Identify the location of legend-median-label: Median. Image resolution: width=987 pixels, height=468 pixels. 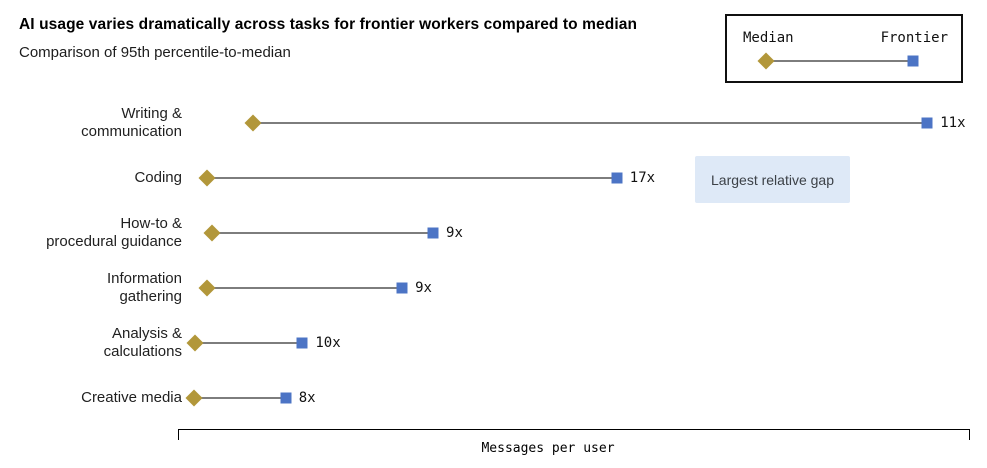
(768, 38).